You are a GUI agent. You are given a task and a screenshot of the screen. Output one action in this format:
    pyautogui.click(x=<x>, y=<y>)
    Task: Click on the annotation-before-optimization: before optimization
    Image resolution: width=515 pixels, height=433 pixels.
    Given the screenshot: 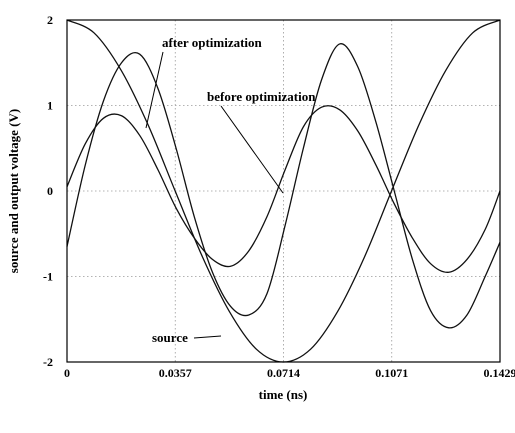 What is the action you would take?
    pyautogui.click(x=261, y=141)
    